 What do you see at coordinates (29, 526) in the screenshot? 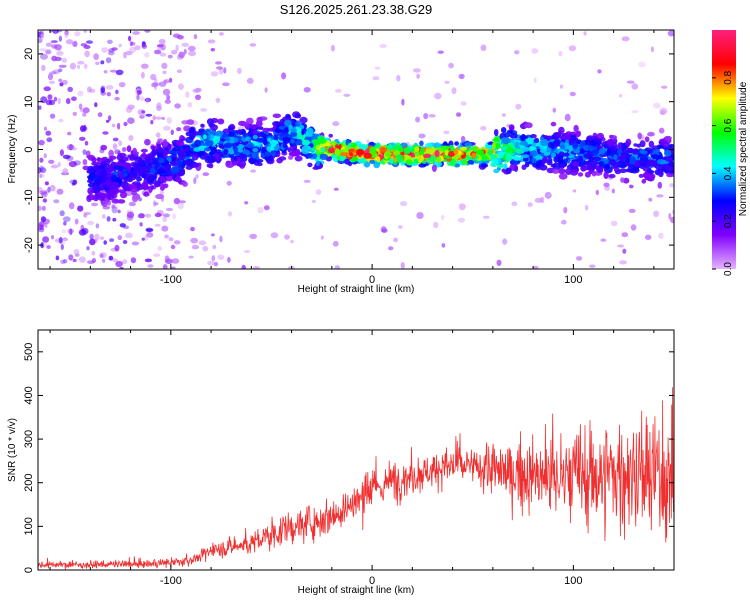
I see `snr-ytick-label: 100` at bounding box center [29, 526].